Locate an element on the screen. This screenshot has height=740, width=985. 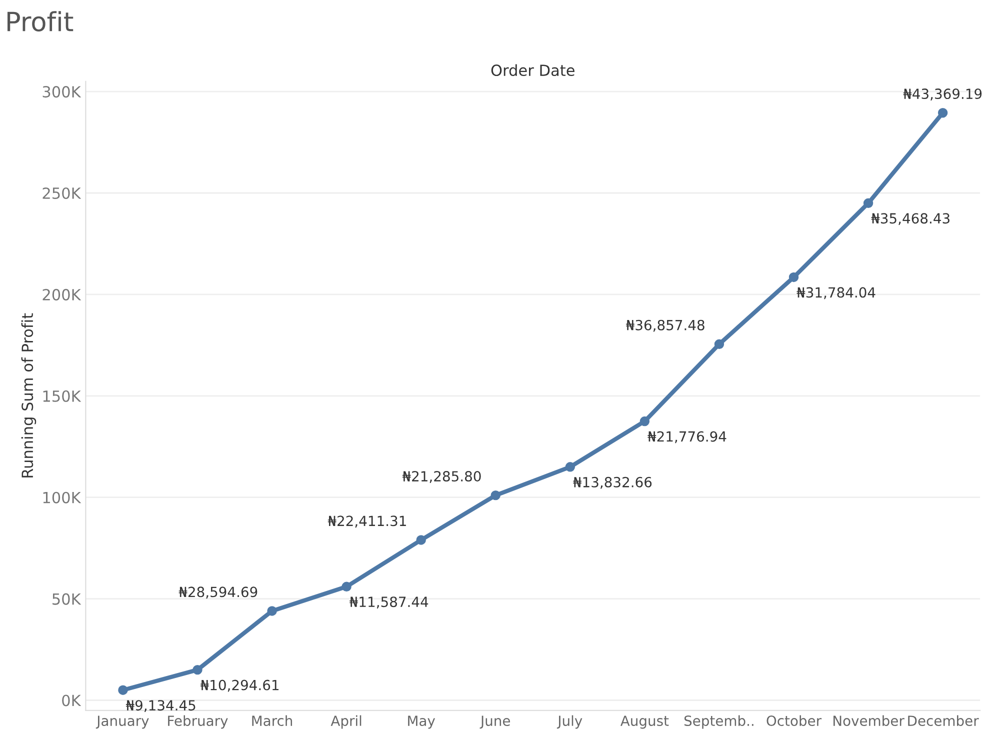
x-tick-label: May is located at coordinates (422, 722).